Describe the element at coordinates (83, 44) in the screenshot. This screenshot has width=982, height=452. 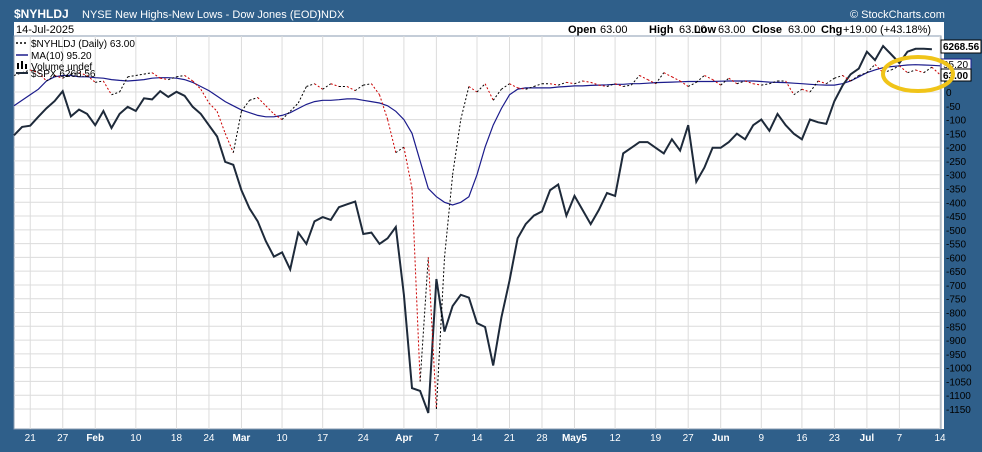
I see `legend-nyhldj: $NYHLDJ (Daily) 63.00` at that location.